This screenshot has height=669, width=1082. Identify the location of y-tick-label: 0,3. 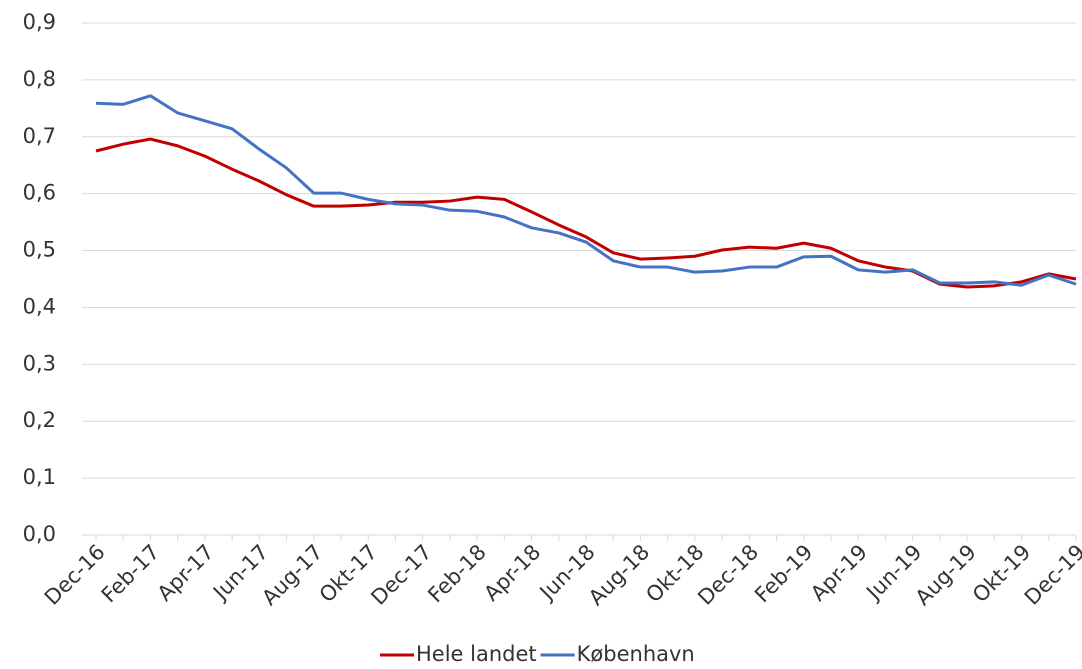
(39, 363).